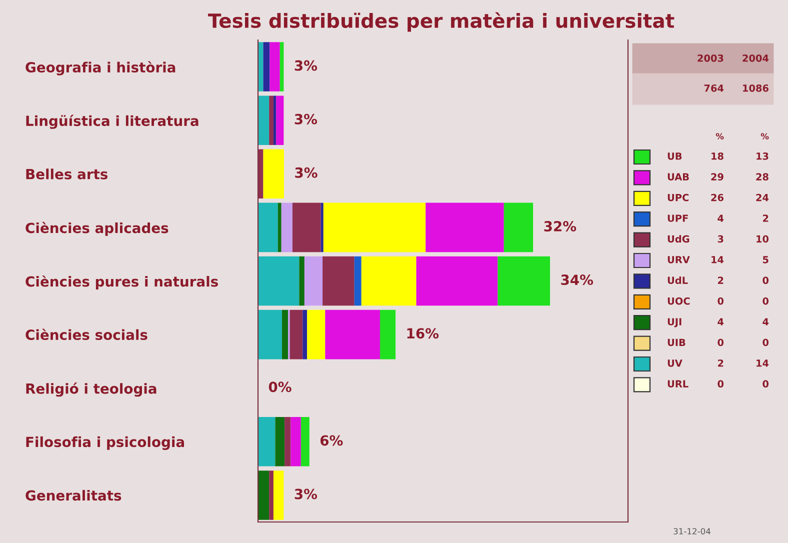 The image size is (788, 543). What do you see at coordinates (678, 177) in the screenshot?
I see `category-label: UAB` at bounding box center [678, 177].